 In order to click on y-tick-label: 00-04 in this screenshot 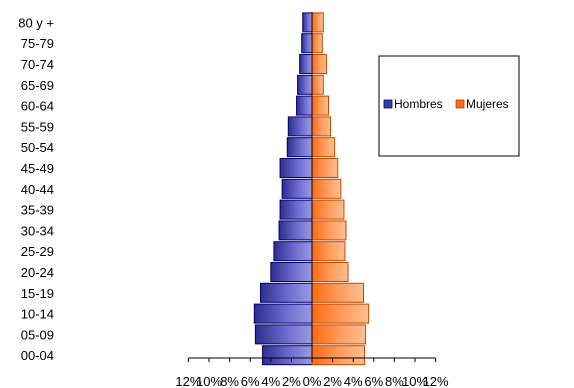, I will do `click(37, 355)`.